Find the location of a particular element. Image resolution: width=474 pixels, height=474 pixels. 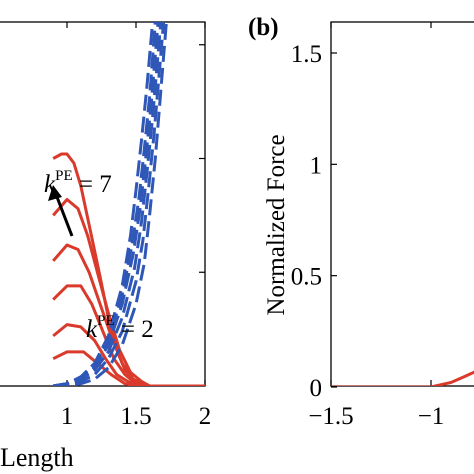

panel-b-y-tick-label: 0 is located at coordinates (316, 388).